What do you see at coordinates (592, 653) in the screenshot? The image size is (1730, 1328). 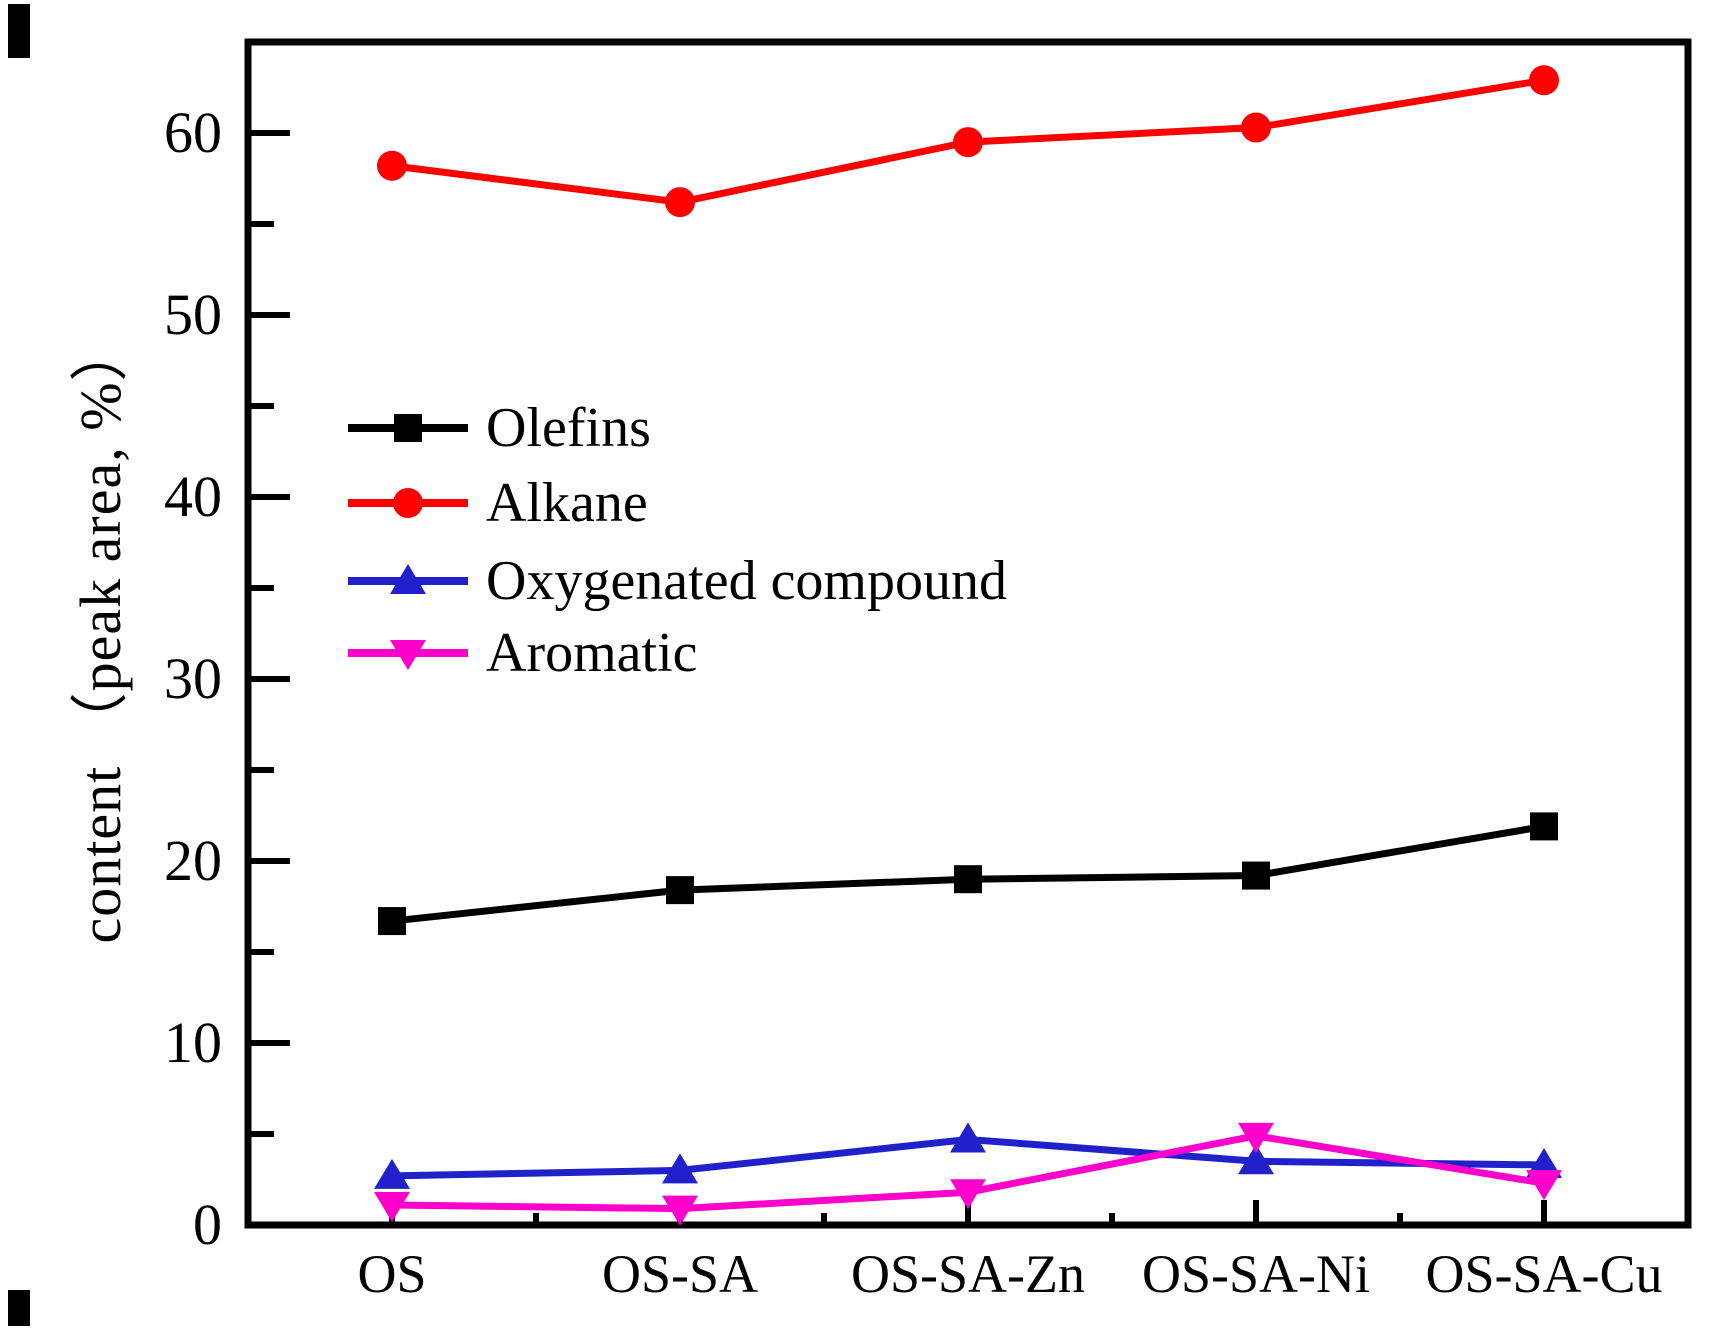 I see `legend-label: Aromatic` at bounding box center [592, 653].